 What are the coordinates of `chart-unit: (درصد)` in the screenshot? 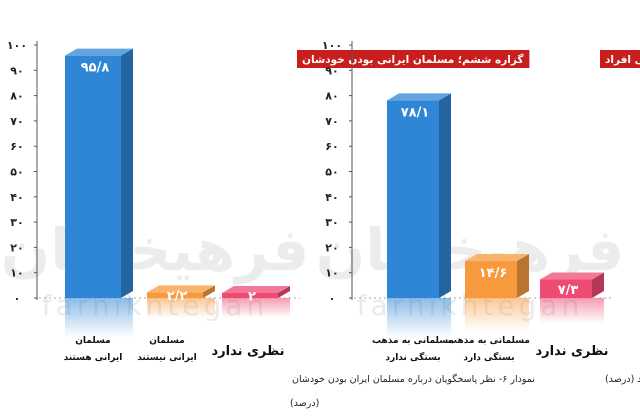 It's located at (304, 403).